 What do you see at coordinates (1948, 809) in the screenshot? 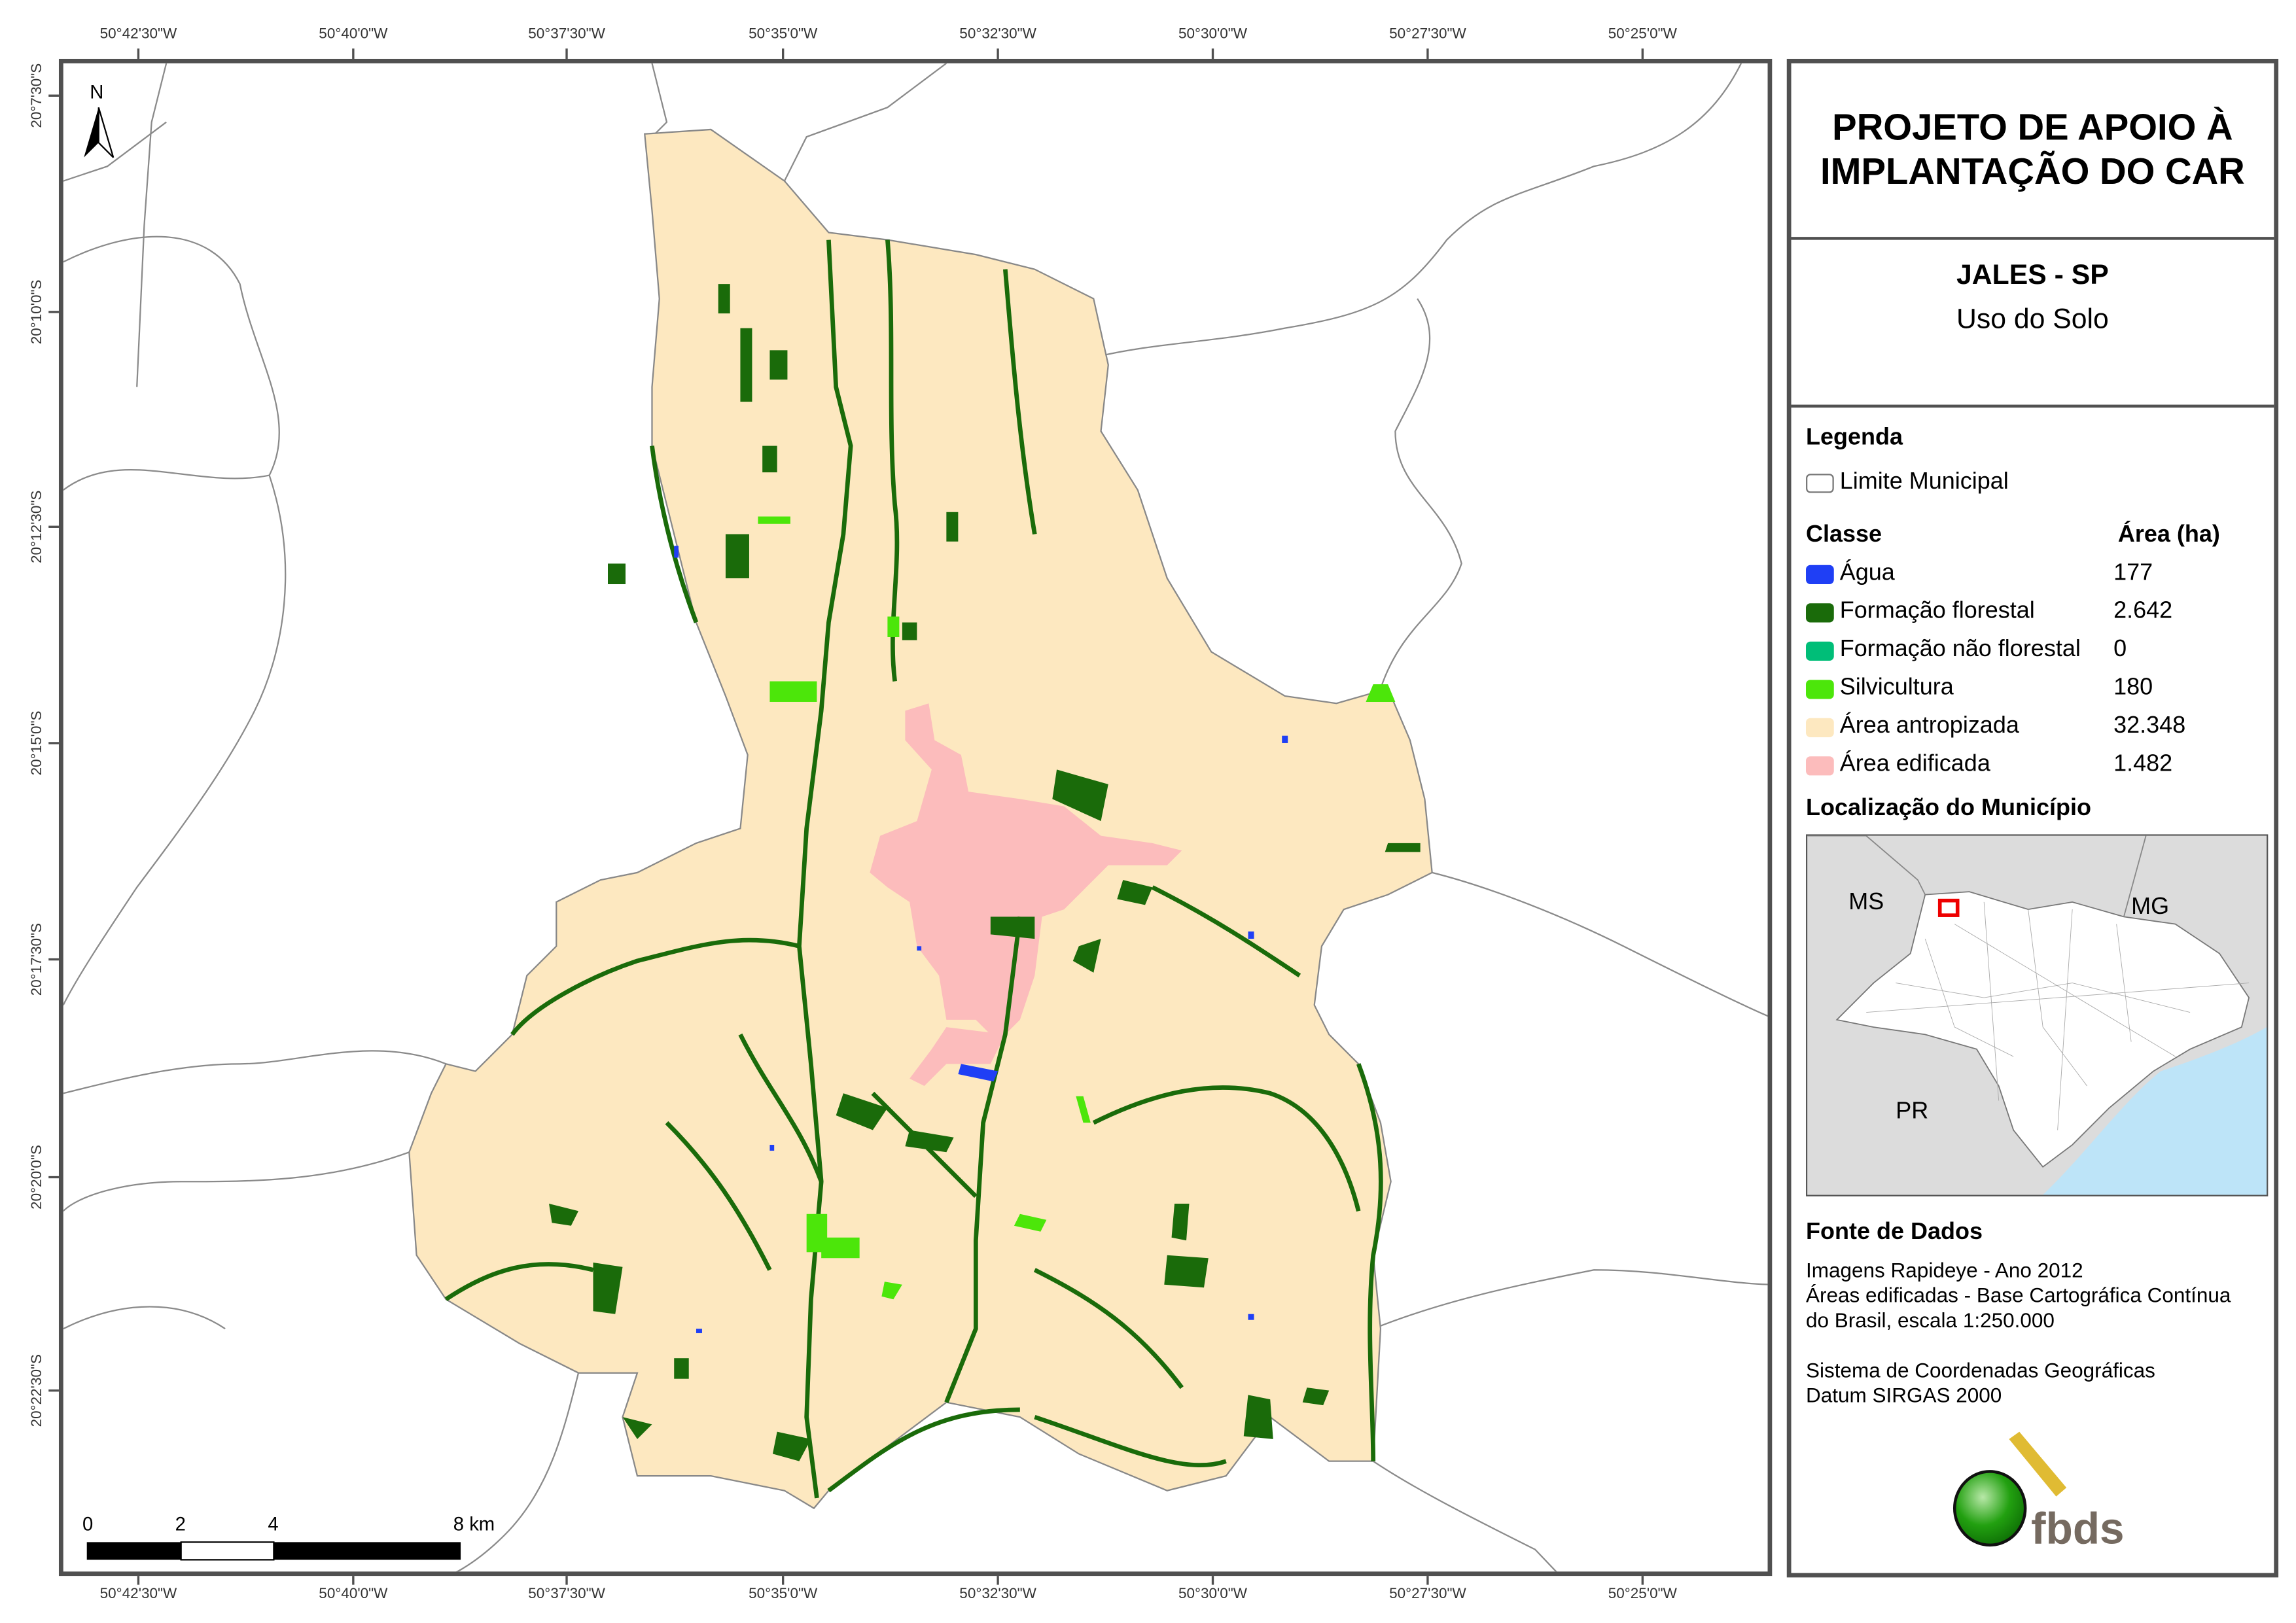
I see `location-title: Localização do Município` at bounding box center [1948, 809].